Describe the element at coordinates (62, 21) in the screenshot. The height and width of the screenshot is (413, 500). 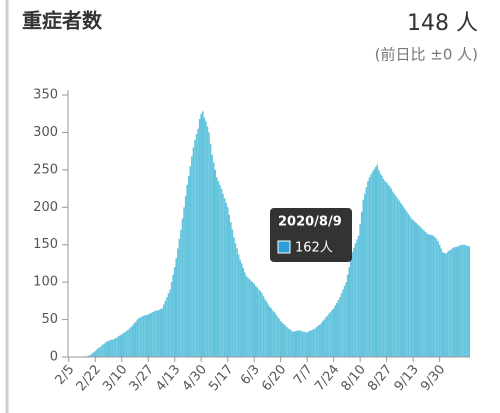
I see `title: 重症者数` at that location.